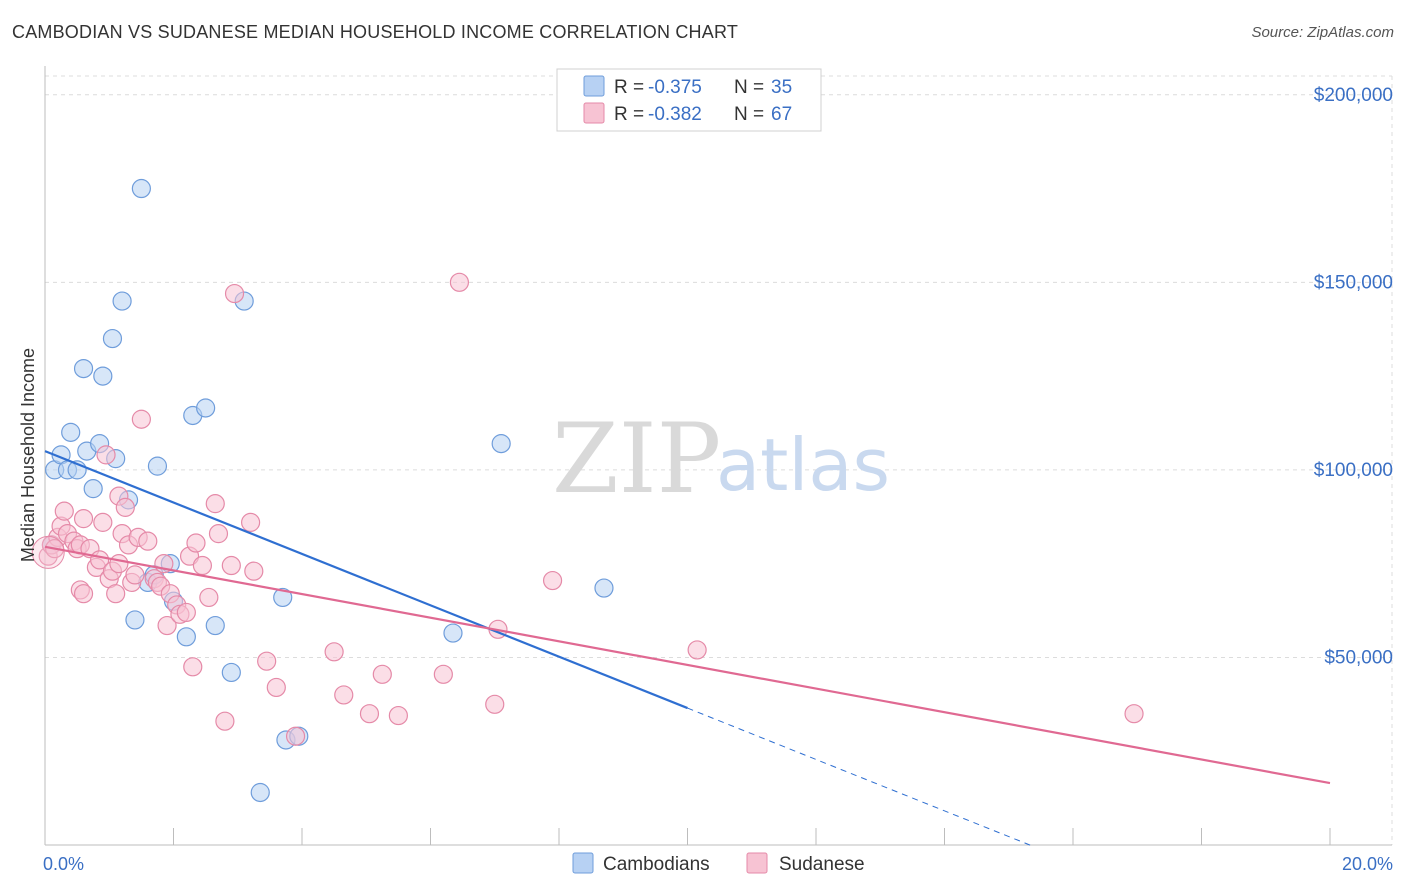  I want to click on legend-n-label-1: N =, so click(749, 87).